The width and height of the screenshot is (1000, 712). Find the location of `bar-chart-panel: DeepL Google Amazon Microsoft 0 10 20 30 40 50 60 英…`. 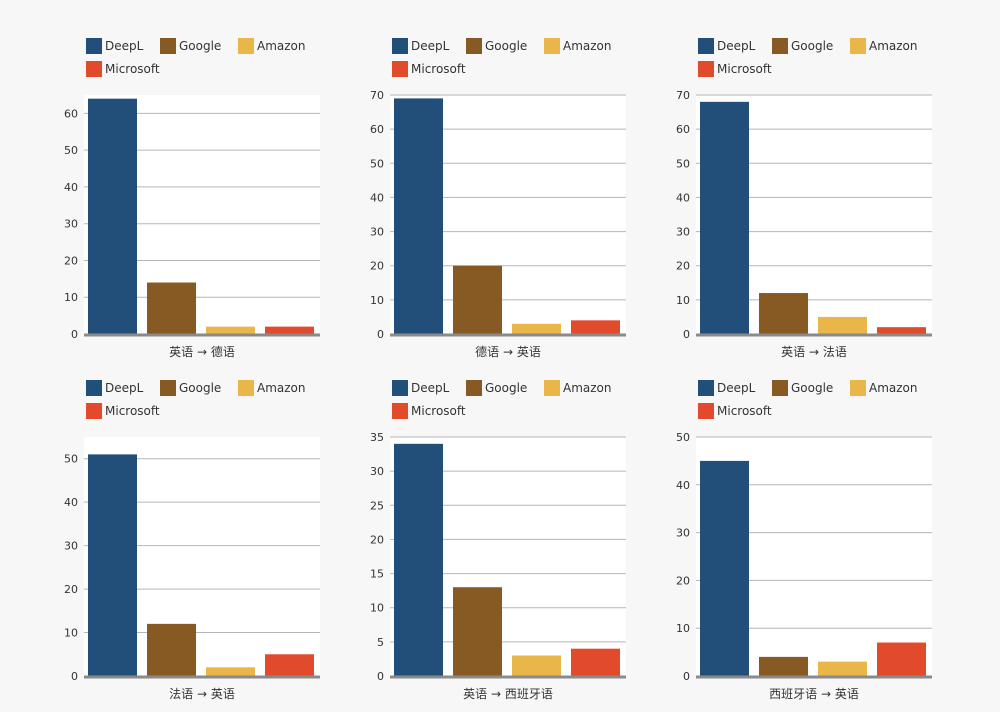

bar-chart-panel: DeepL Google Amazon Microsoft 0 10 20 30 40 50 60 英… is located at coordinates (210, 200).